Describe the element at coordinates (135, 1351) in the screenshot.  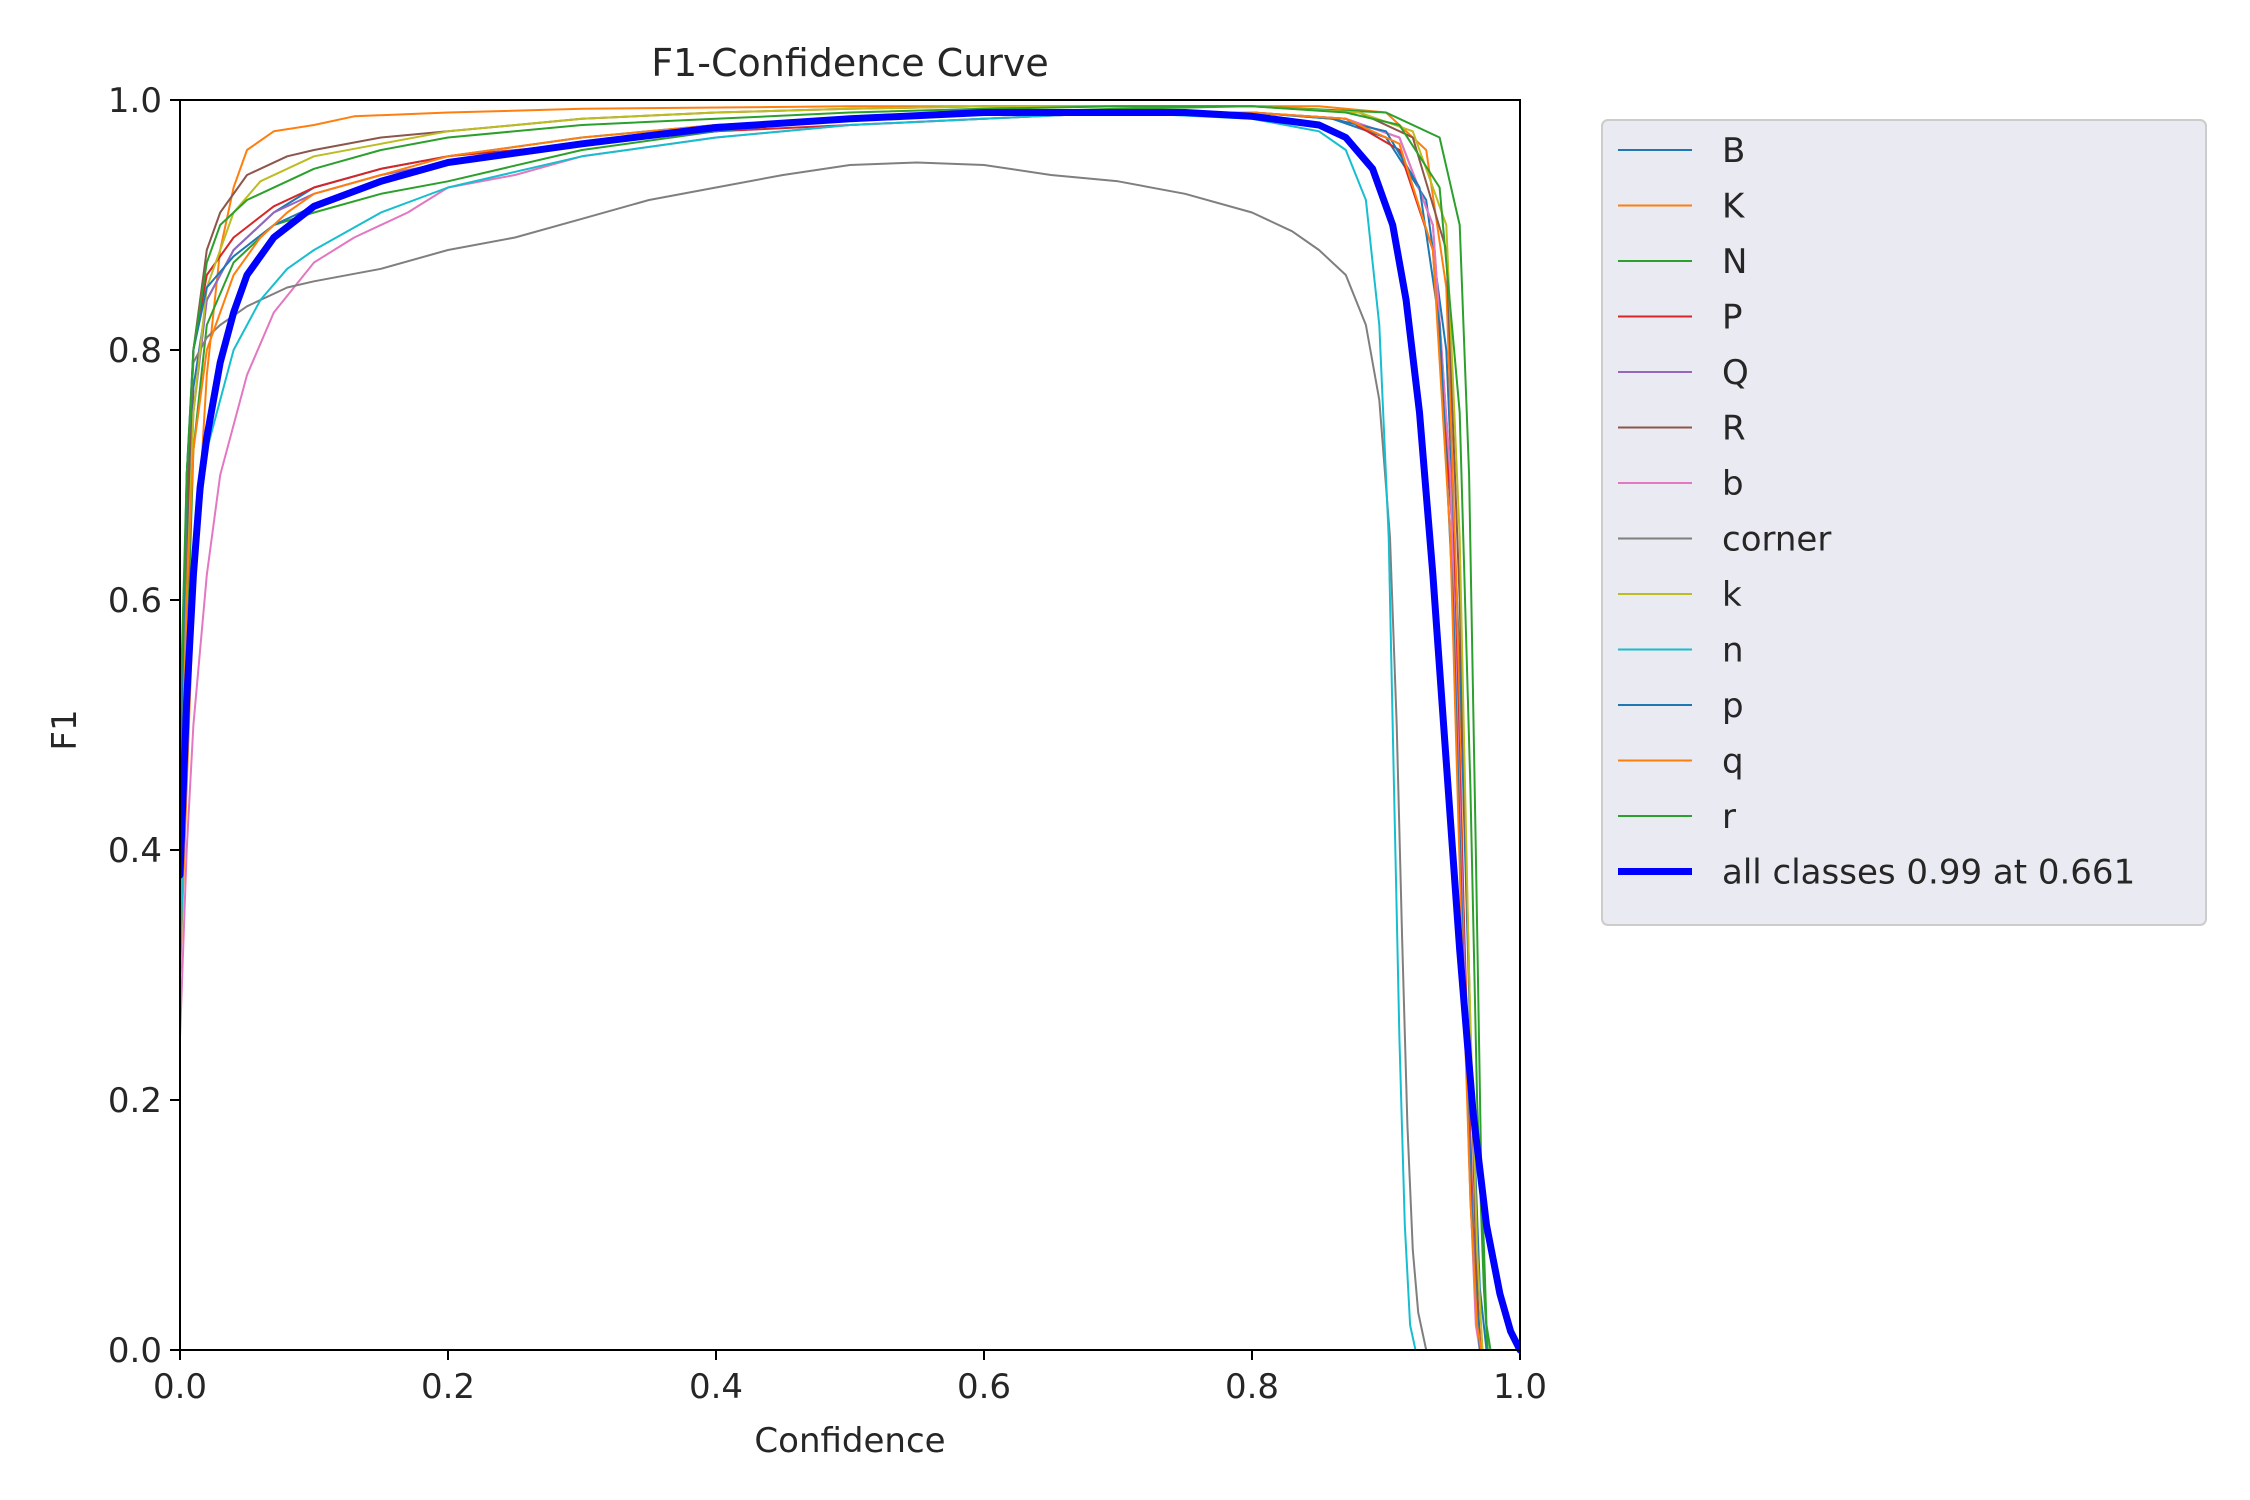
I see `y-tick-label: 0.0` at that location.